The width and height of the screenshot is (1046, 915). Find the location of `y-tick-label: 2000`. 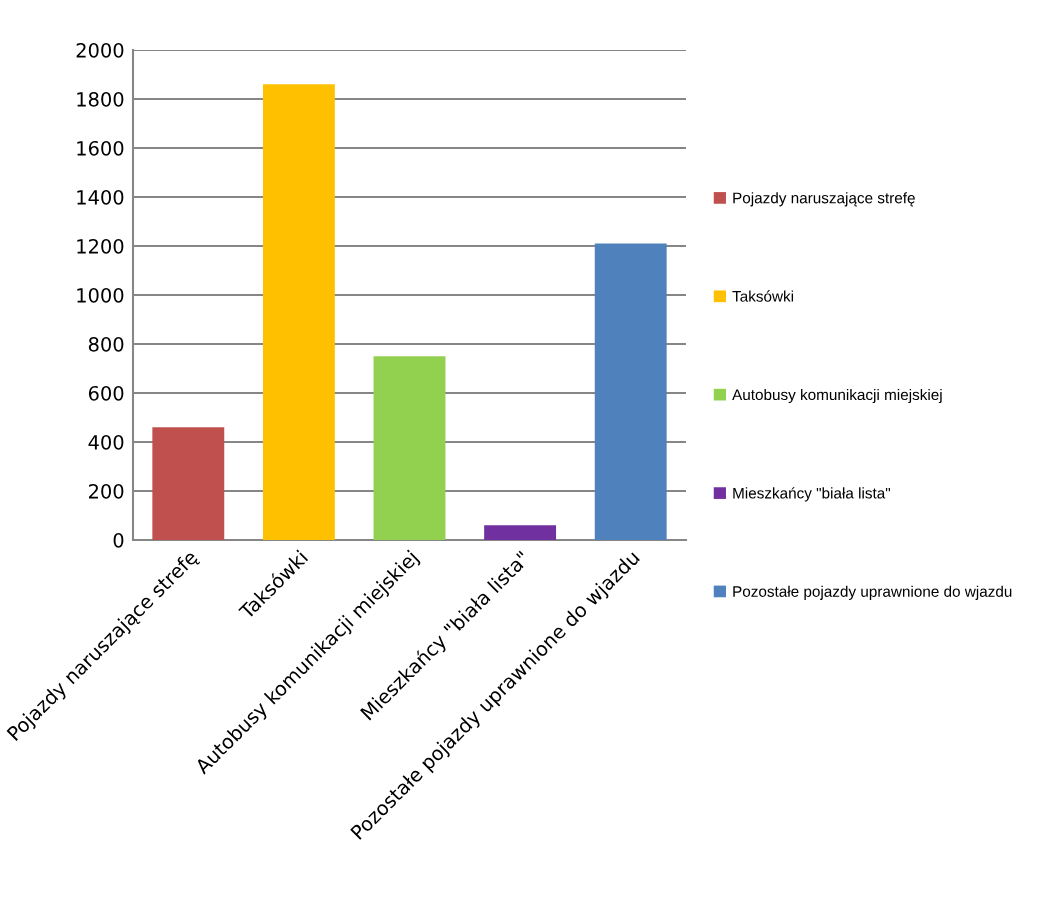

y-tick-label: 2000 is located at coordinates (100, 50).